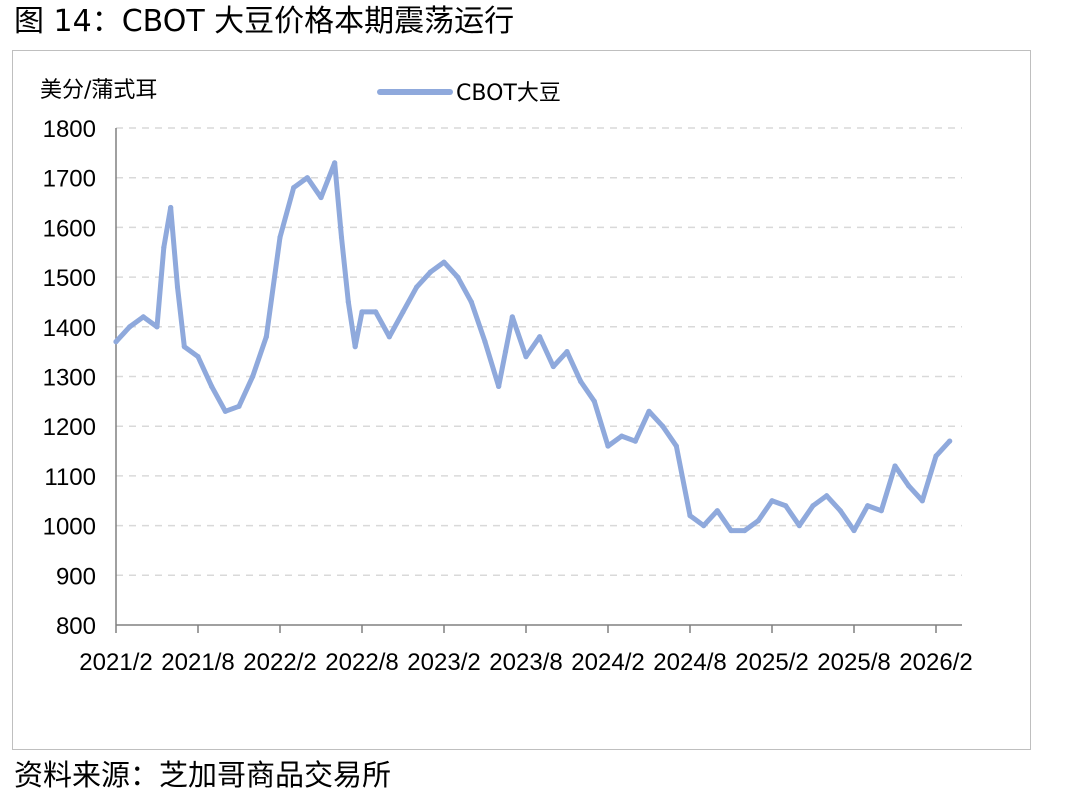 The height and width of the screenshot is (800, 1080). I want to click on x-tick-label: 2025/8, so click(853, 662).